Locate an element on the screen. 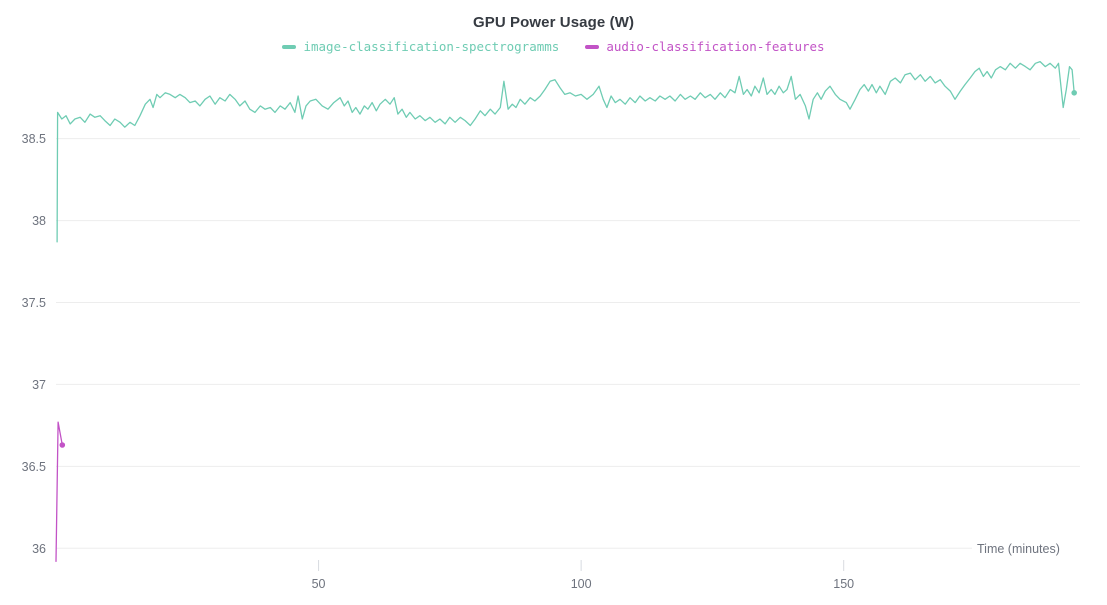 The image size is (1107, 605). y-tick-label: 37 is located at coordinates (39, 385).